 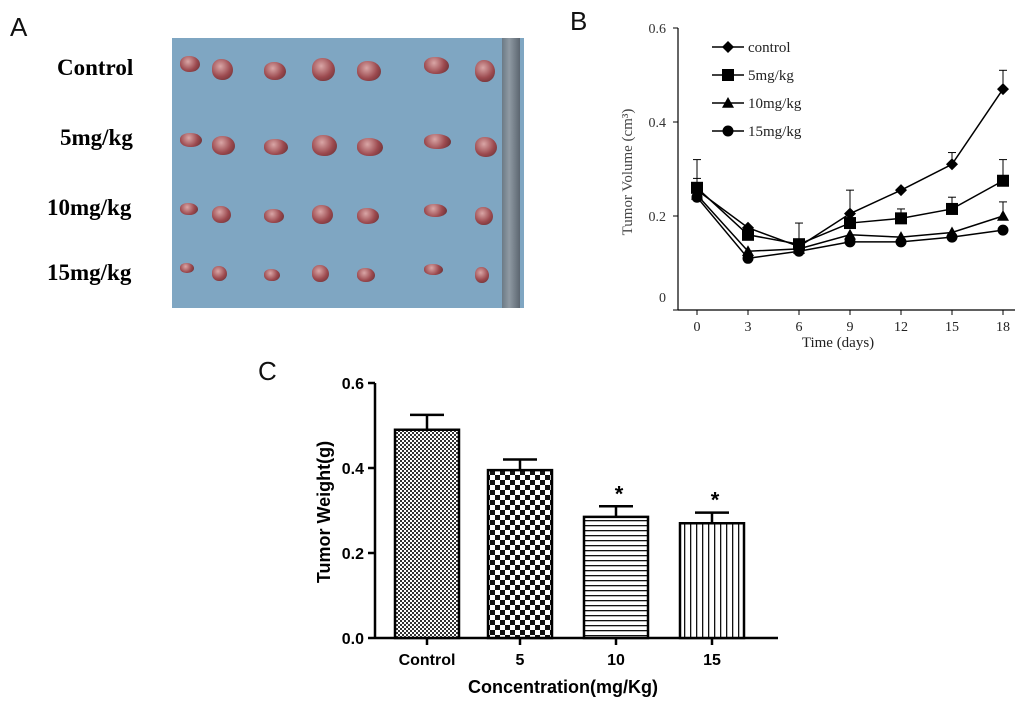 I want to click on tumor-photo, so click(x=348, y=173).